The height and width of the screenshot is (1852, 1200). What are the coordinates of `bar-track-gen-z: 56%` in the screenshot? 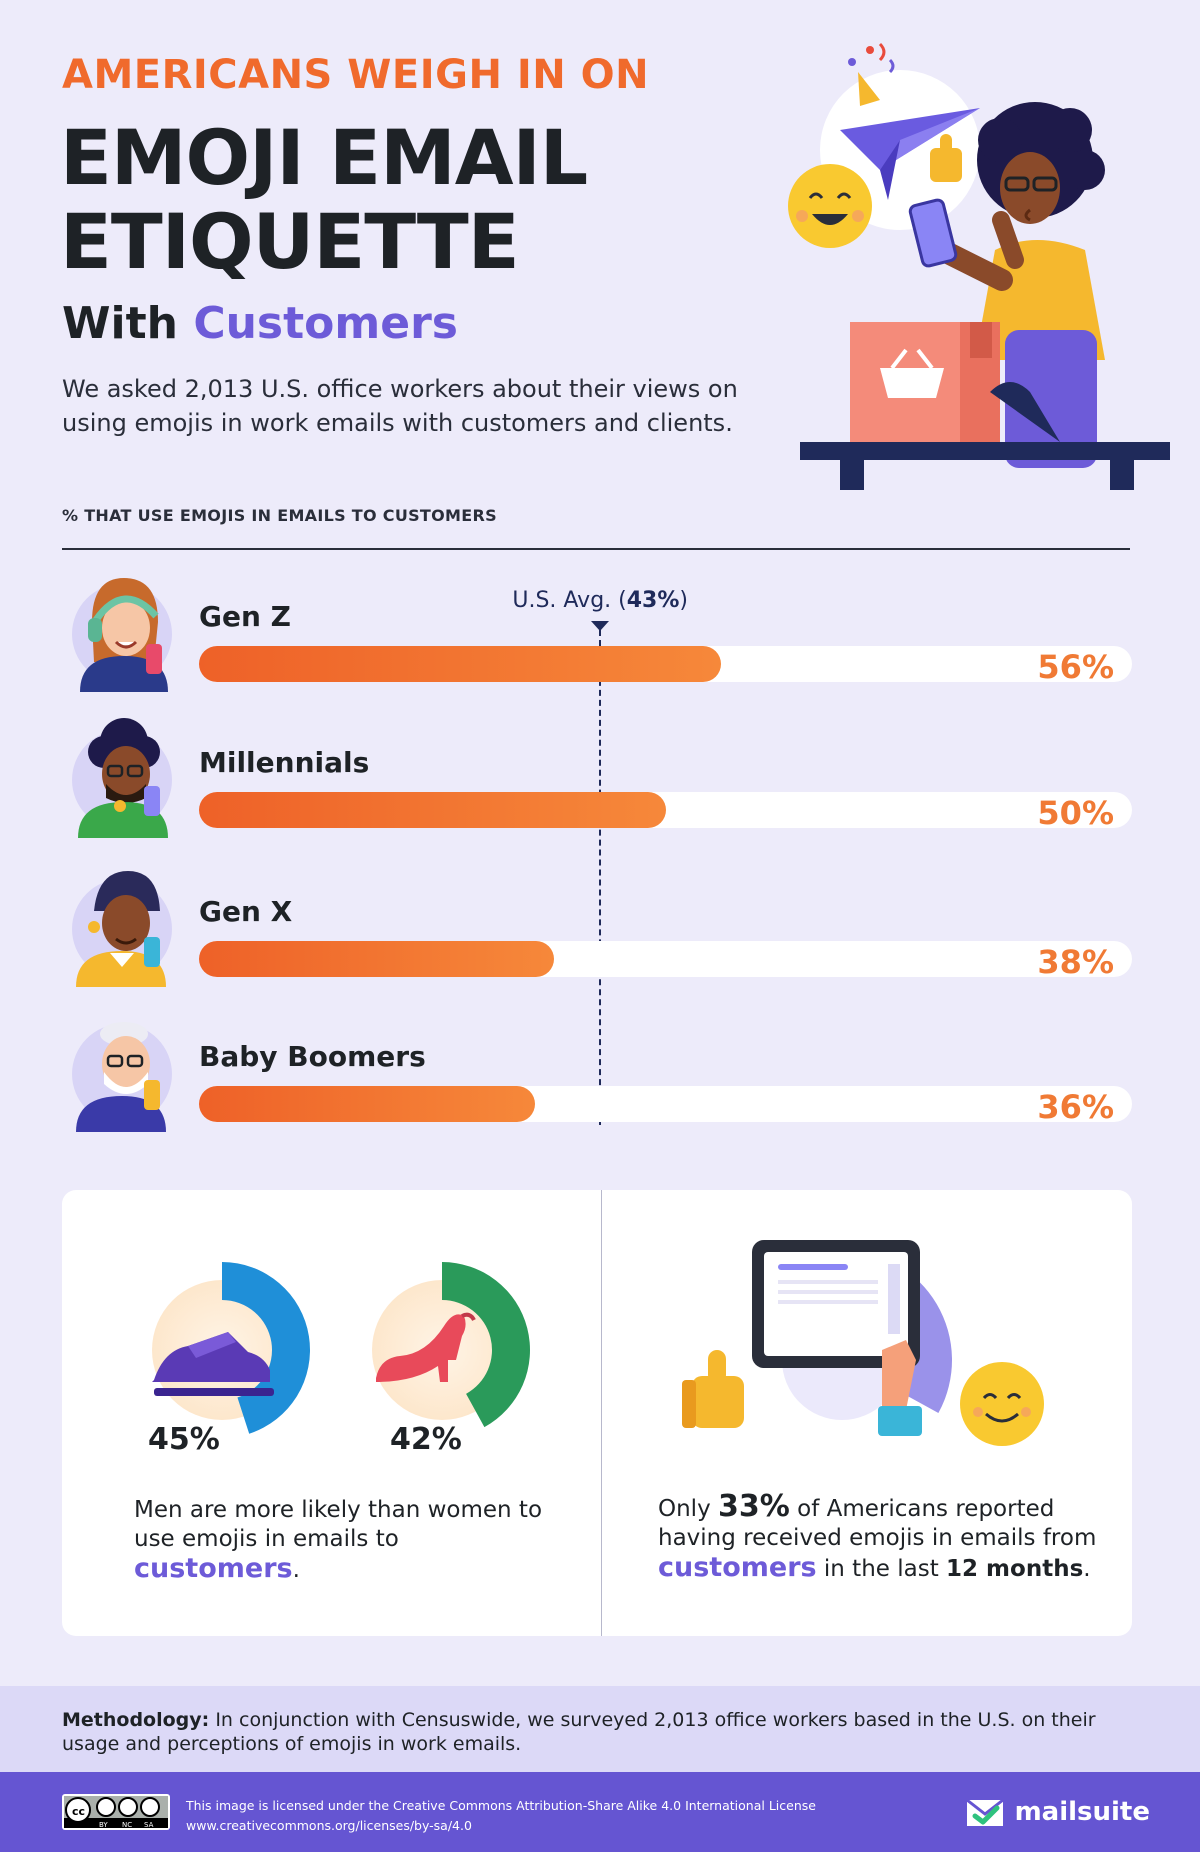 It's located at (665, 666).